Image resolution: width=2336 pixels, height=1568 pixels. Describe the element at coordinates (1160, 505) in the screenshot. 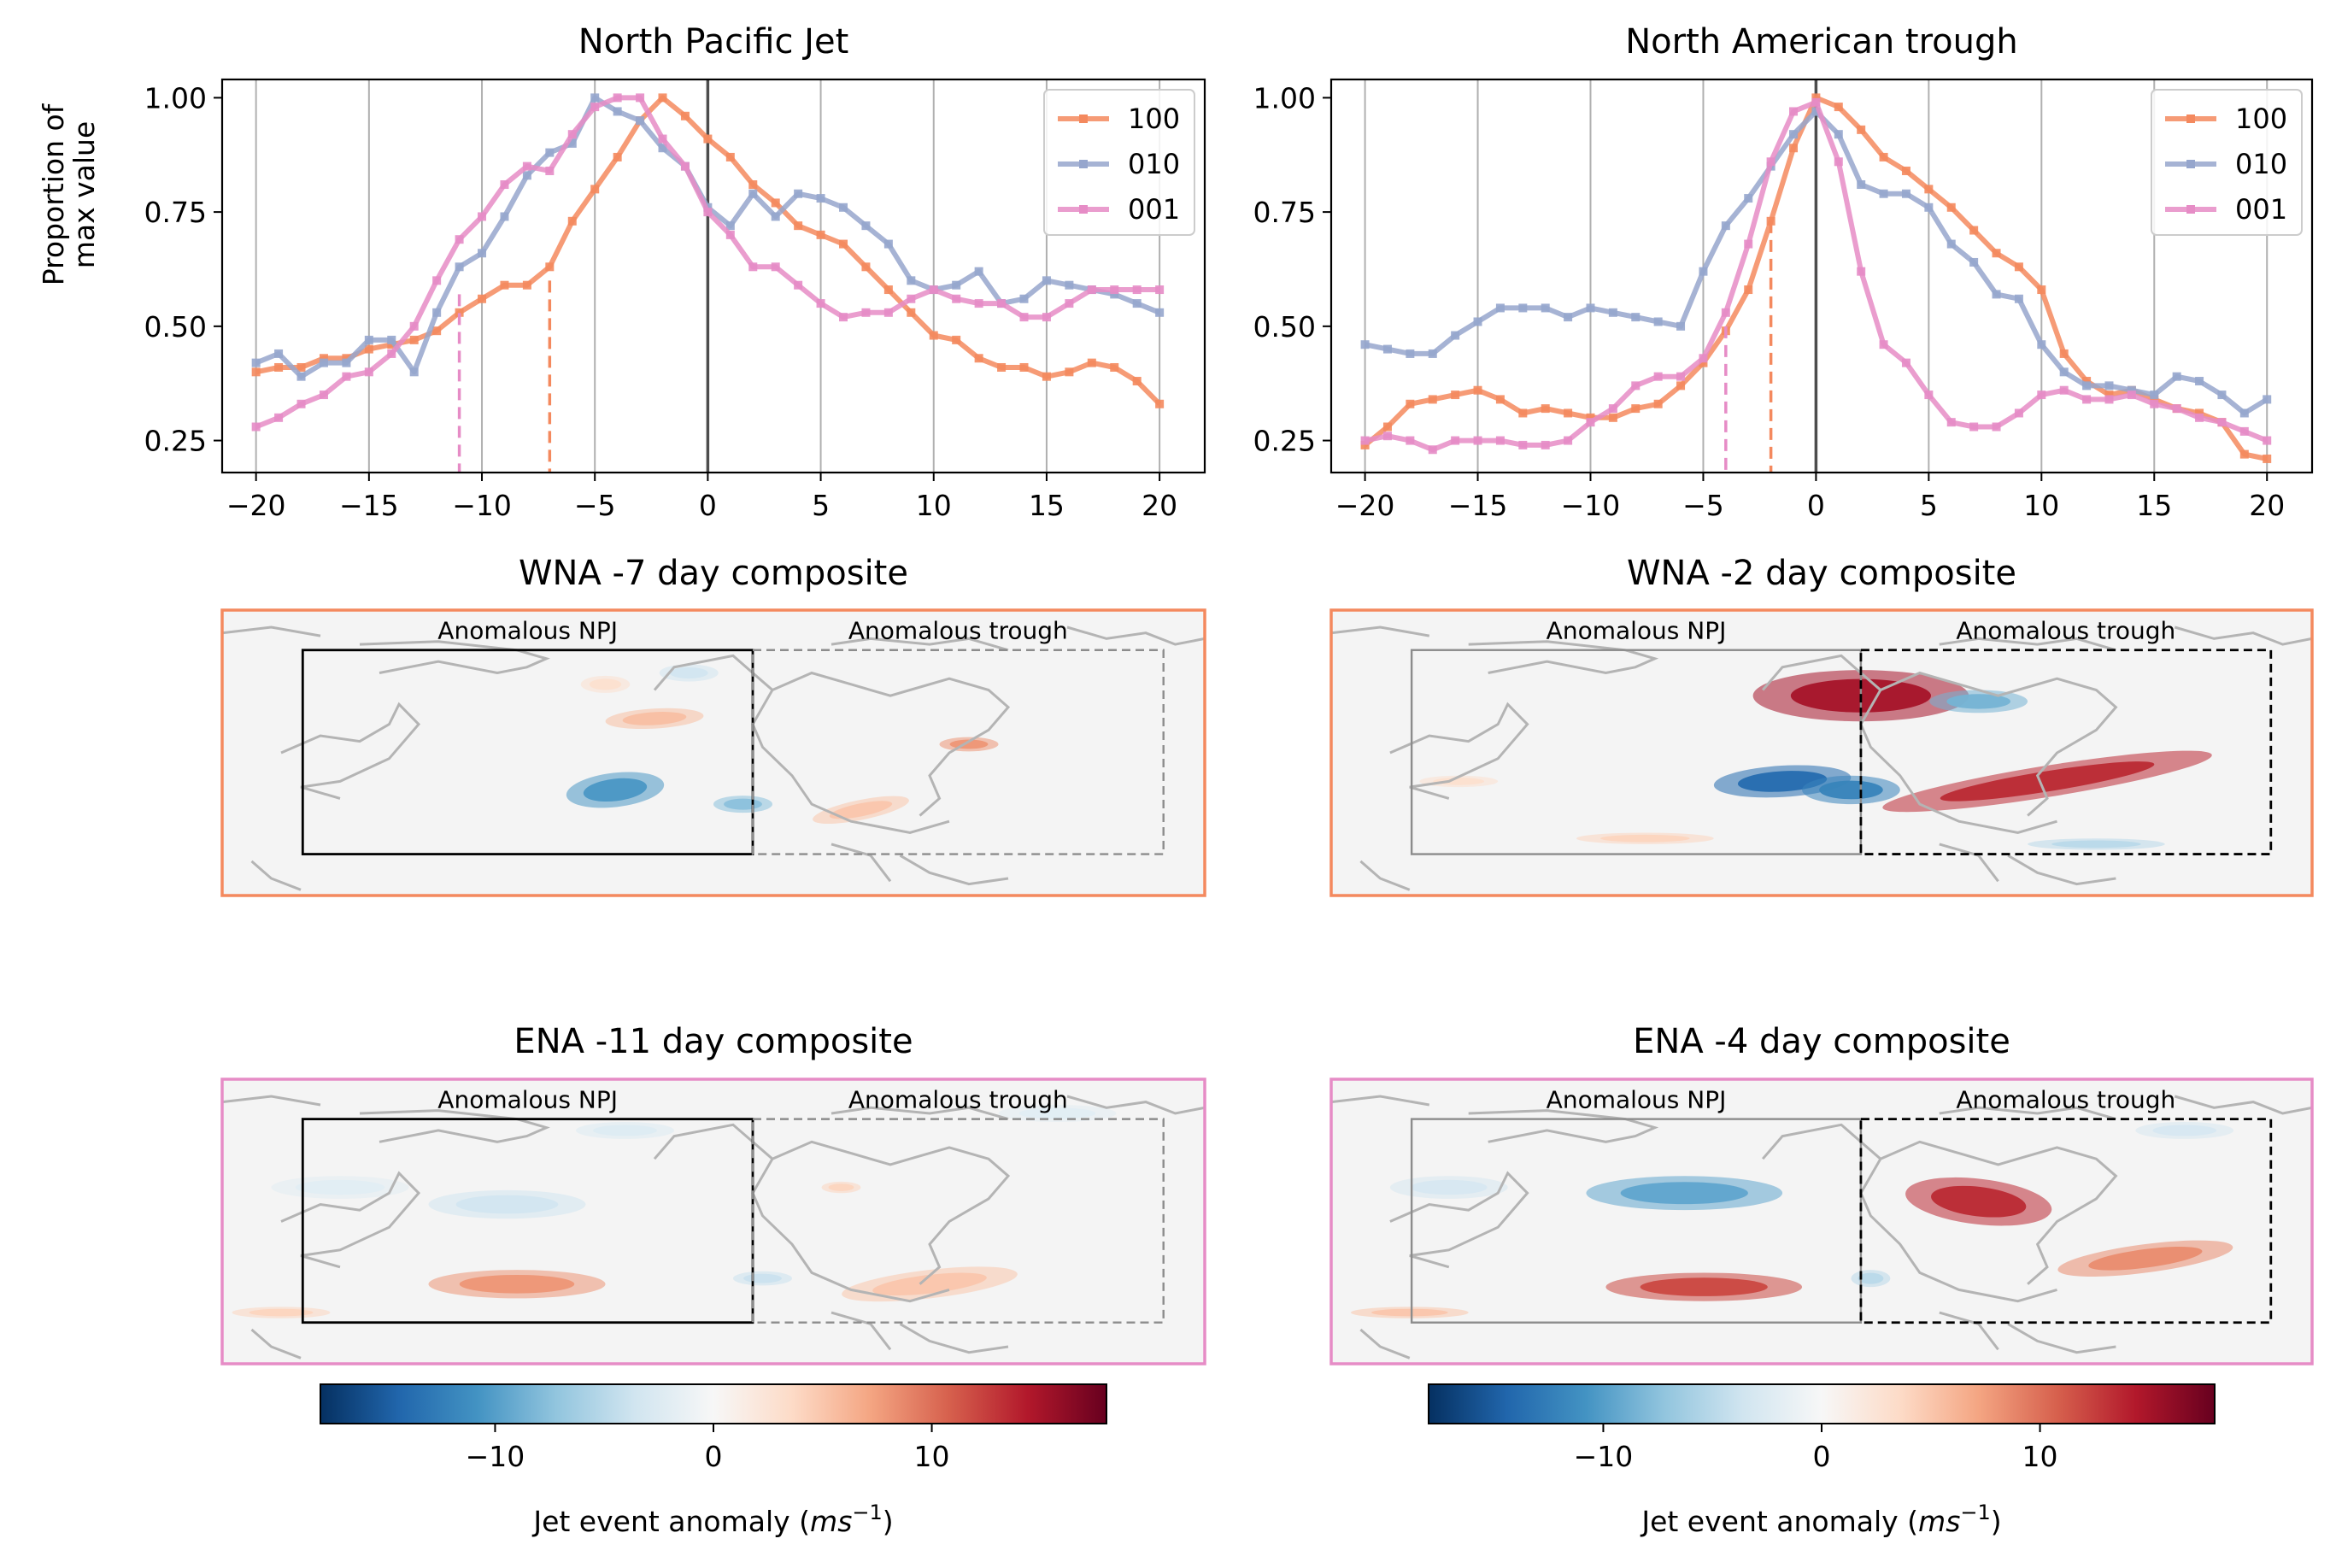

I see `x-tick-label: 20` at that location.